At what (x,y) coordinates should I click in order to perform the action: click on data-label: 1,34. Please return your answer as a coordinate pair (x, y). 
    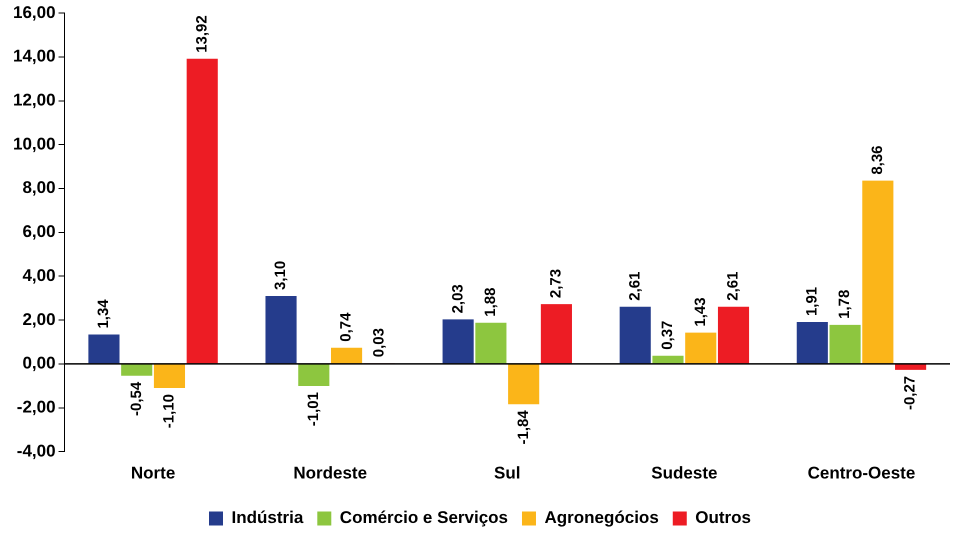
    Looking at the image, I should click on (103, 313).